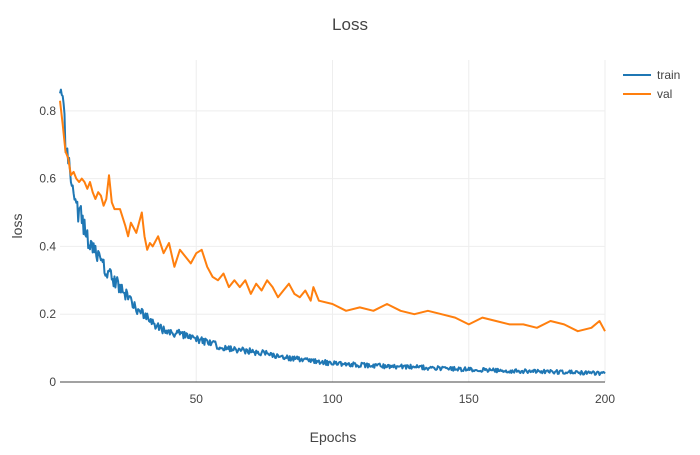 This screenshot has width=700, height=455. What do you see at coordinates (52, 382) in the screenshot?
I see `y-tick-label: 0` at bounding box center [52, 382].